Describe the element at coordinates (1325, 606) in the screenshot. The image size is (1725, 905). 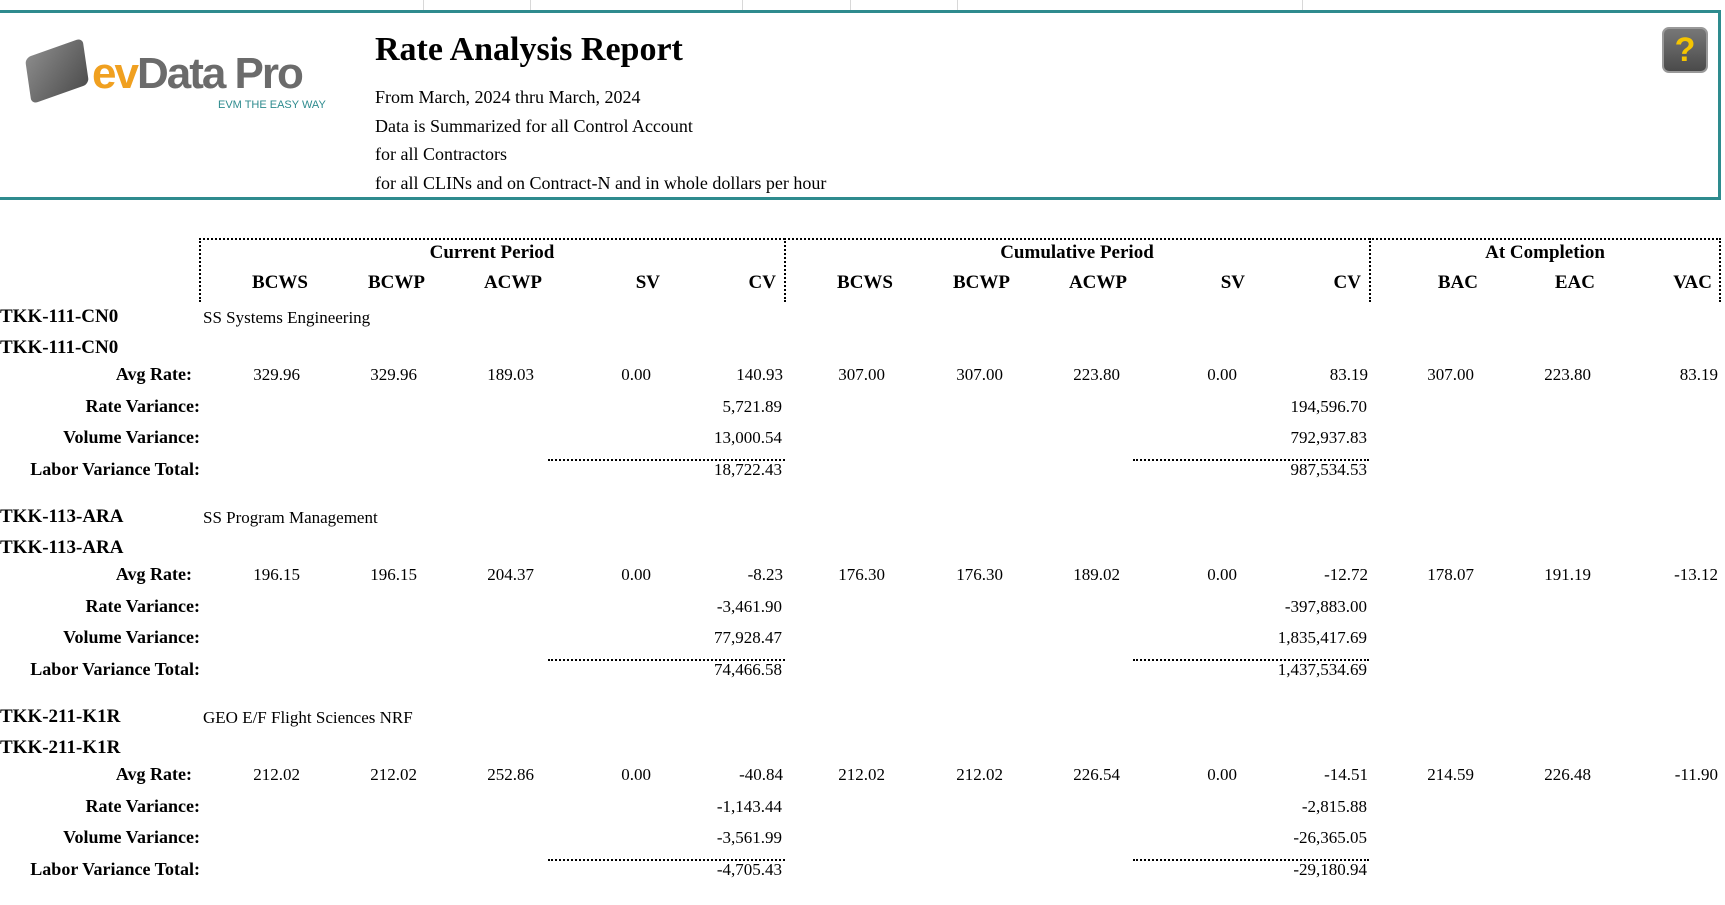
I see `rate-variance-value: -397,883.00` at that location.